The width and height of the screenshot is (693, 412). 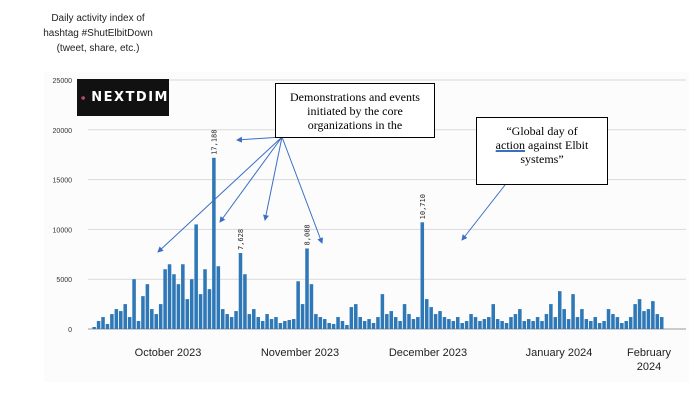 What do you see at coordinates (63, 181) in the screenshot?
I see `y-tick-label: 15000` at bounding box center [63, 181].